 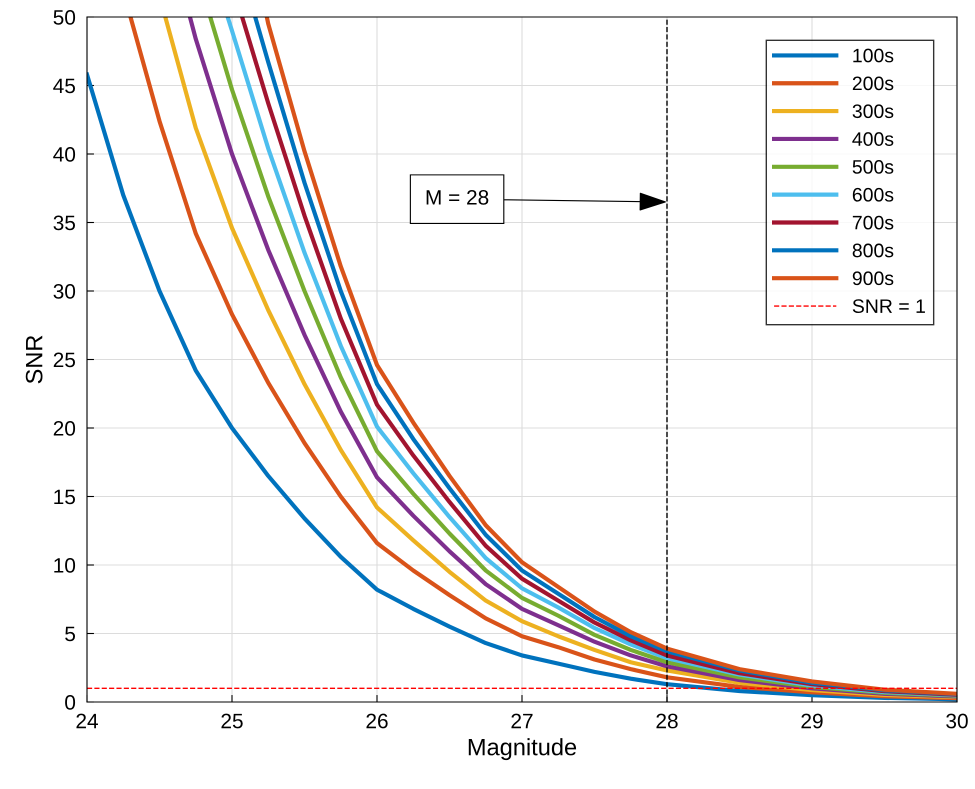 I want to click on legend-label: 200s, so click(x=873, y=83).